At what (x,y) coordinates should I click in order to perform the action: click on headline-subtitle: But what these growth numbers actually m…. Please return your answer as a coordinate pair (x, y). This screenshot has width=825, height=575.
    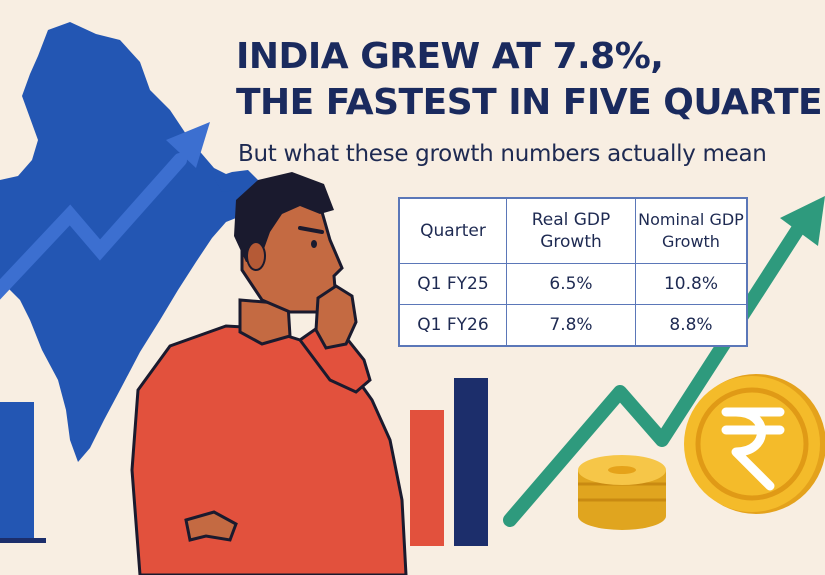
    Looking at the image, I should click on (502, 154).